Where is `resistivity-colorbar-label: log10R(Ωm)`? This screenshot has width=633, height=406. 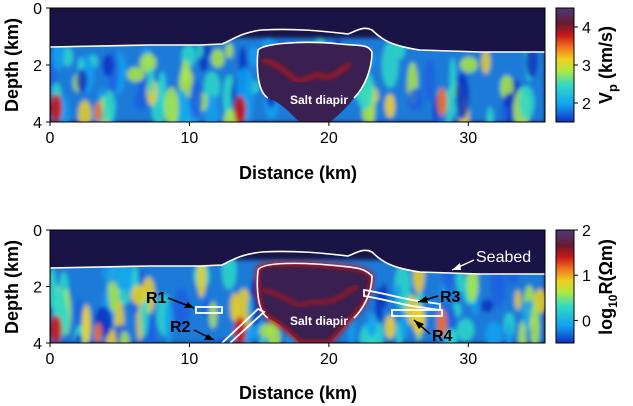 resistivity-colorbar-label: log10R(Ωm) is located at coordinates (608, 287).